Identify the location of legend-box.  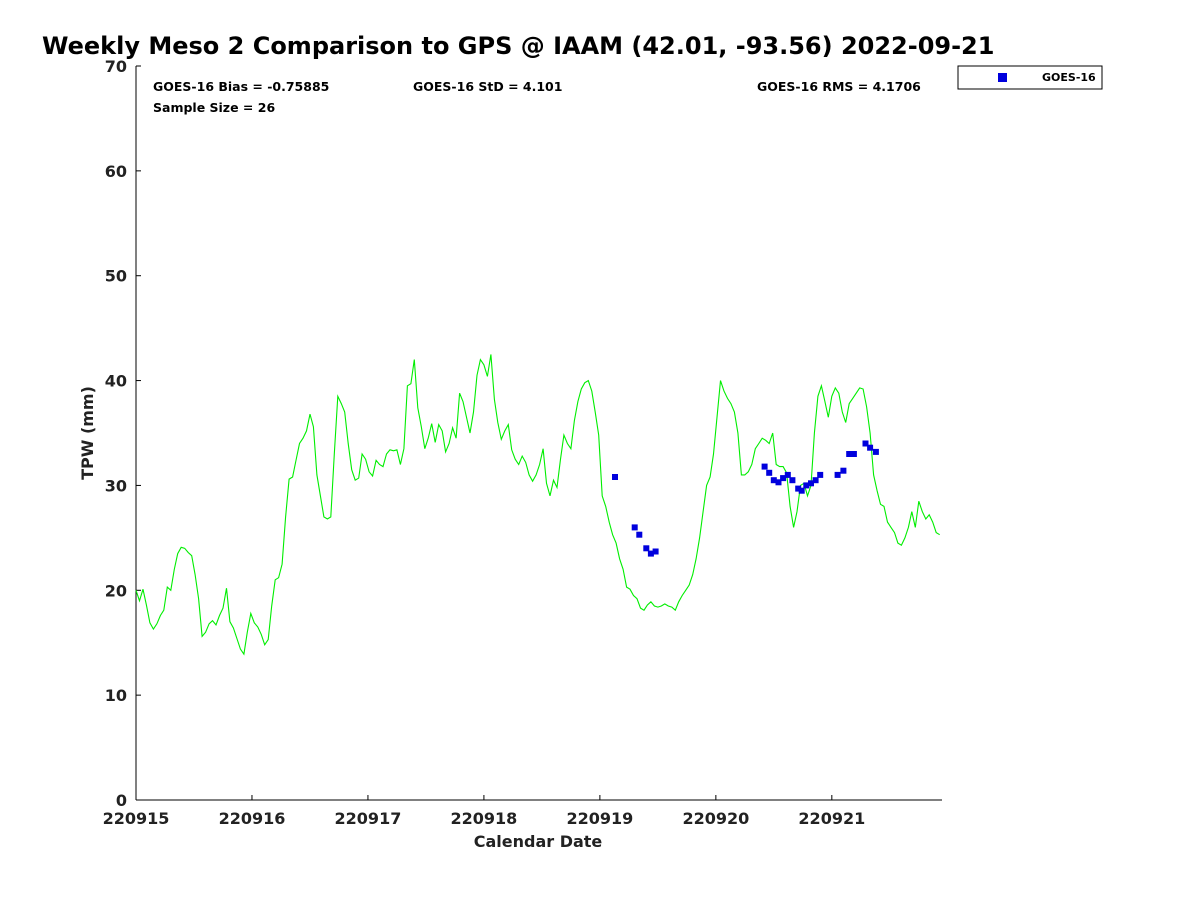
(1030, 77).